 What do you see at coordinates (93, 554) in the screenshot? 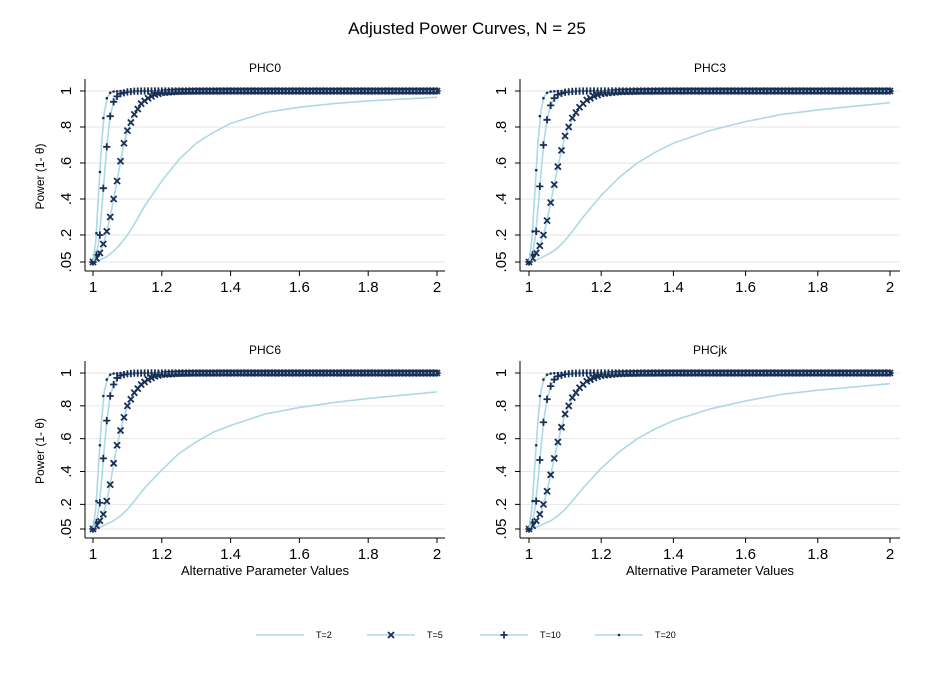
I see `x-tick-label: 1` at bounding box center [93, 554].